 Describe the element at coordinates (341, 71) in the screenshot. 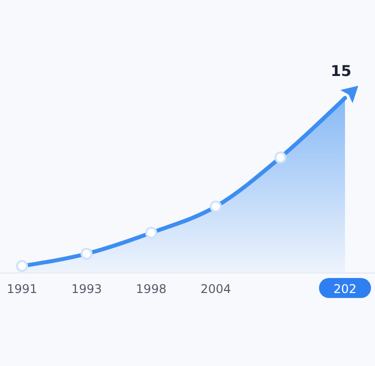

I see `annotation: 15` at that location.